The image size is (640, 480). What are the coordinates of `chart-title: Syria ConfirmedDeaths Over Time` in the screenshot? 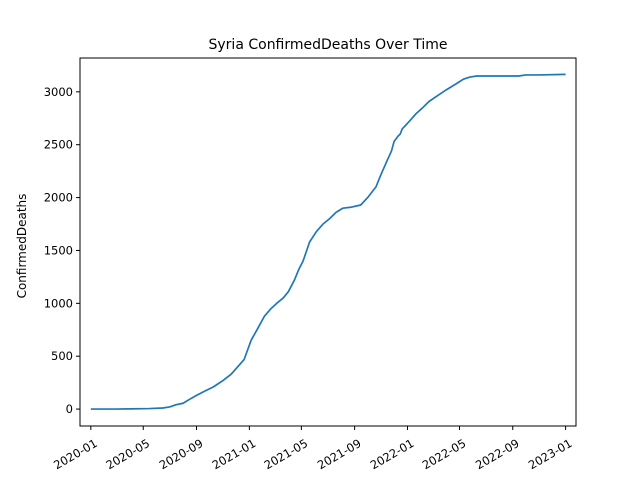 It's located at (328, 45).